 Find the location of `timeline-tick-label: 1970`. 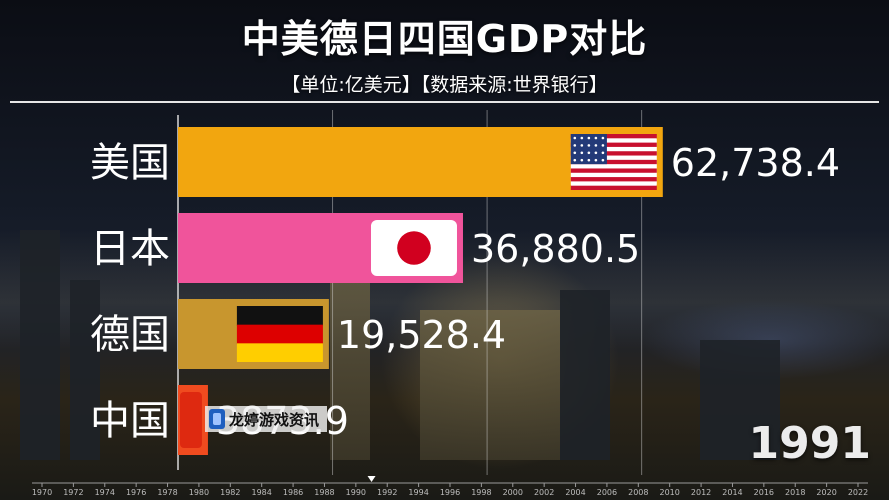

timeline-tick-label: 1970 is located at coordinates (42, 492).